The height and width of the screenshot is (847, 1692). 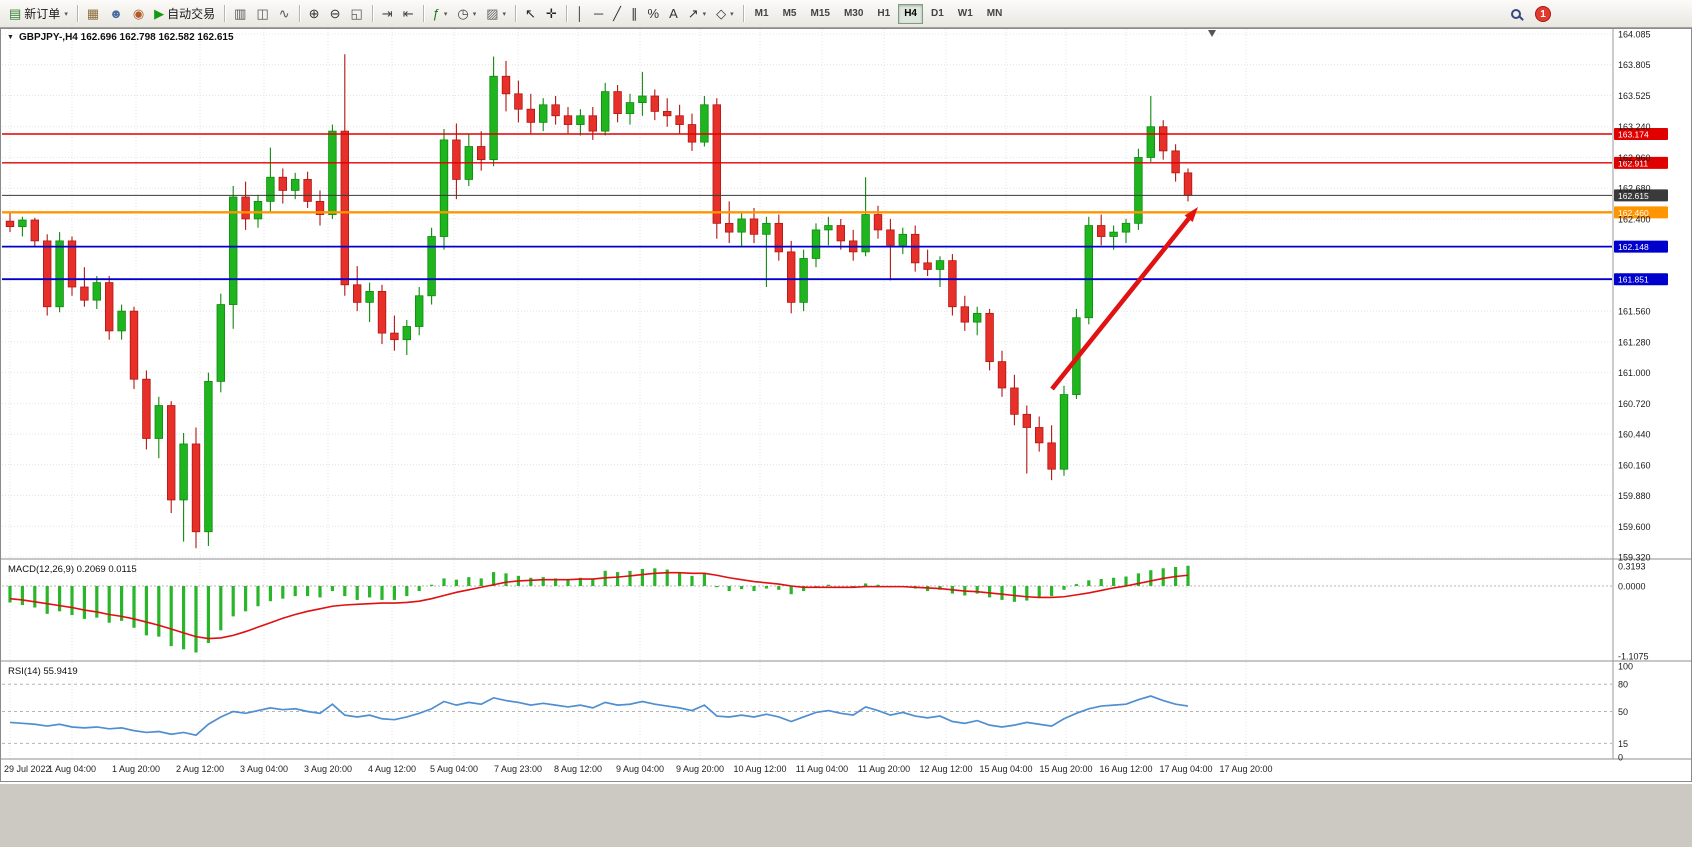 I want to click on timeframe-m30: M30, so click(x=853, y=13).